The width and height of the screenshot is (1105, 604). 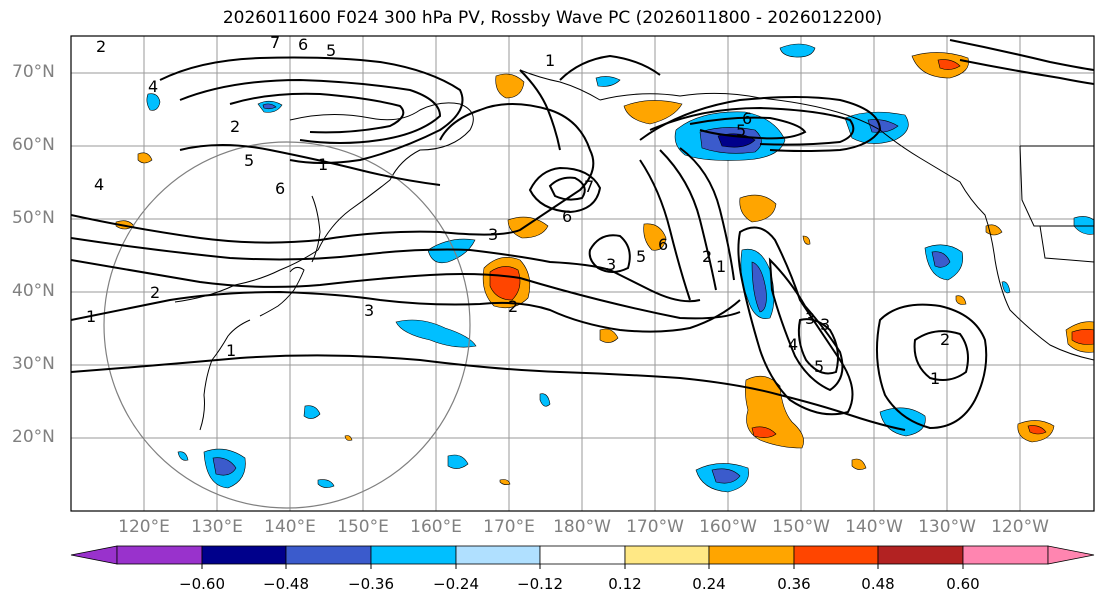 I want to click on lon-label: 150°E, so click(x=363, y=527).